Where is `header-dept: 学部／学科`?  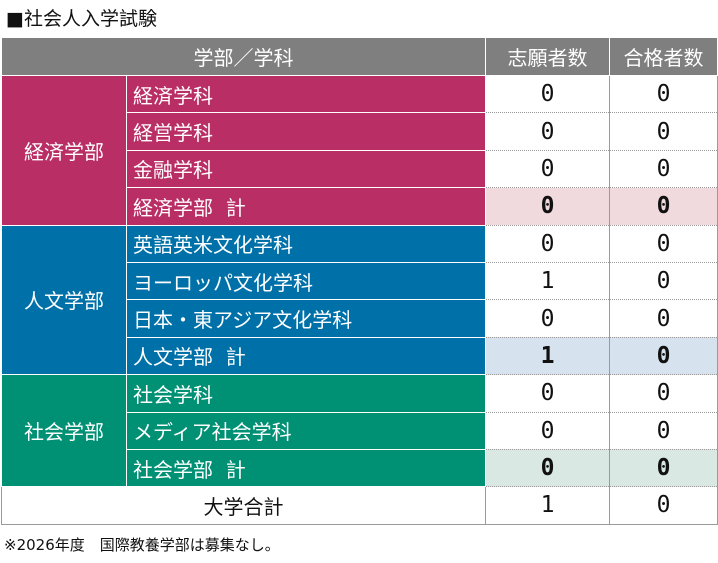 header-dept: 学部／学科 is located at coordinates (243, 56).